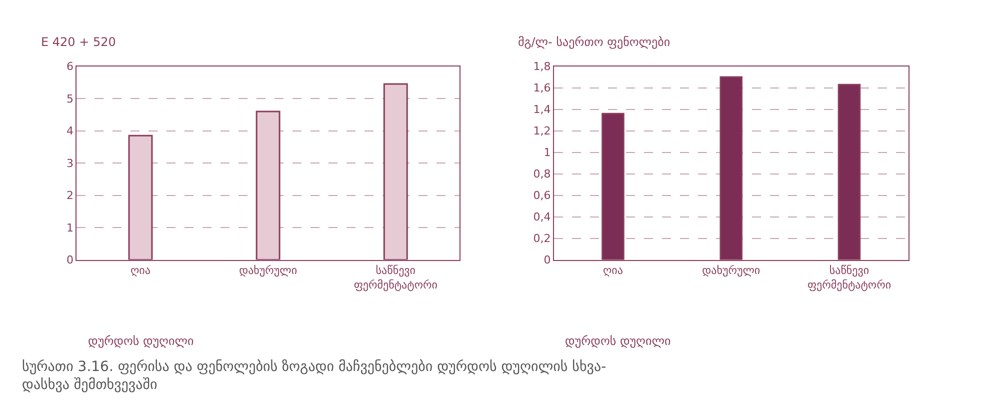 This screenshot has height=420, width=985. What do you see at coordinates (542, 195) in the screenshot?
I see `y-tick-label: 0,6` at bounding box center [542, 195].